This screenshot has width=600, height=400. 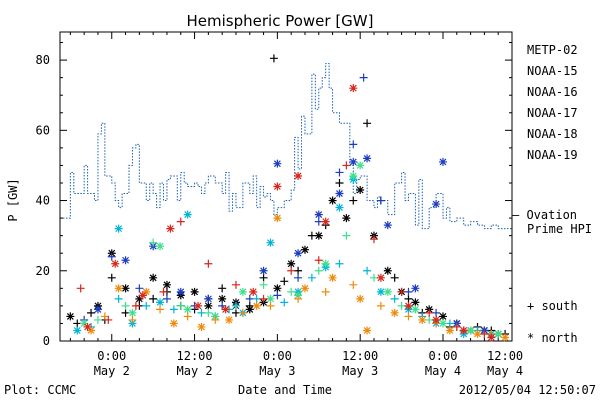 I want to click on legend-noaa-19: NOAA-19, so click(x=552, y=155).